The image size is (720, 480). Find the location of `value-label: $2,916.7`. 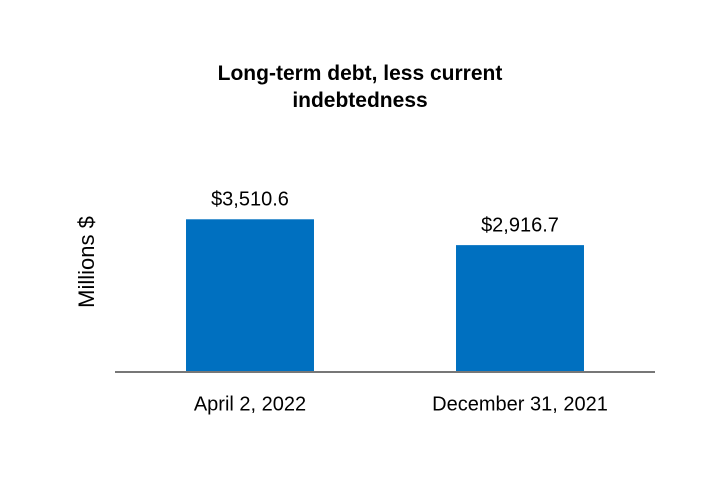

value-label: $2,916.7 is located at coordinates (520, 225).